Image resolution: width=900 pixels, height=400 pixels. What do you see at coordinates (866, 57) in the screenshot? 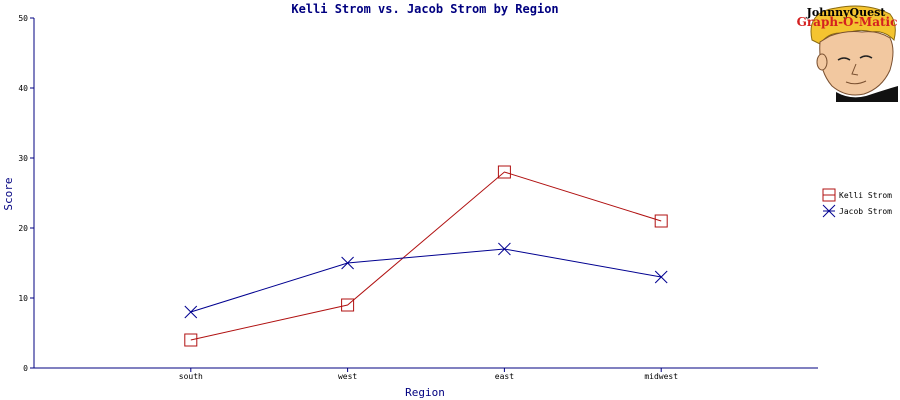
I see `logo-eye-right` at bounding box center [866, 57].